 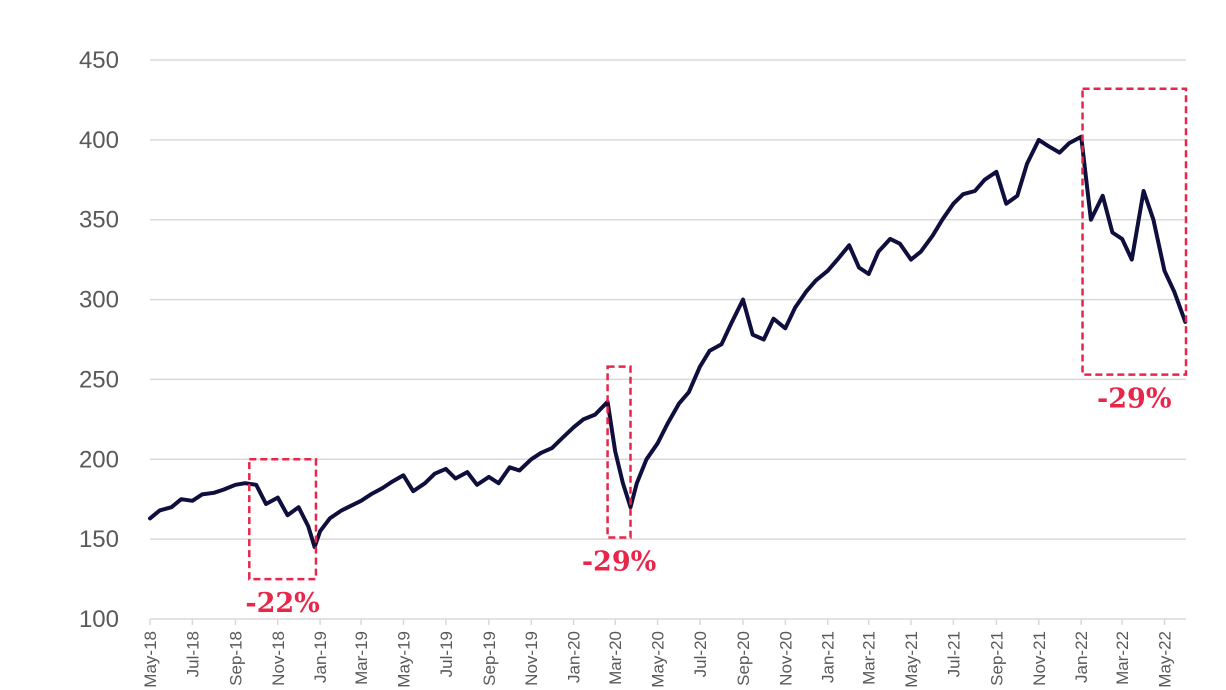 I want to click on x-tick-label: Jul-18, so click(x=192, y=654).